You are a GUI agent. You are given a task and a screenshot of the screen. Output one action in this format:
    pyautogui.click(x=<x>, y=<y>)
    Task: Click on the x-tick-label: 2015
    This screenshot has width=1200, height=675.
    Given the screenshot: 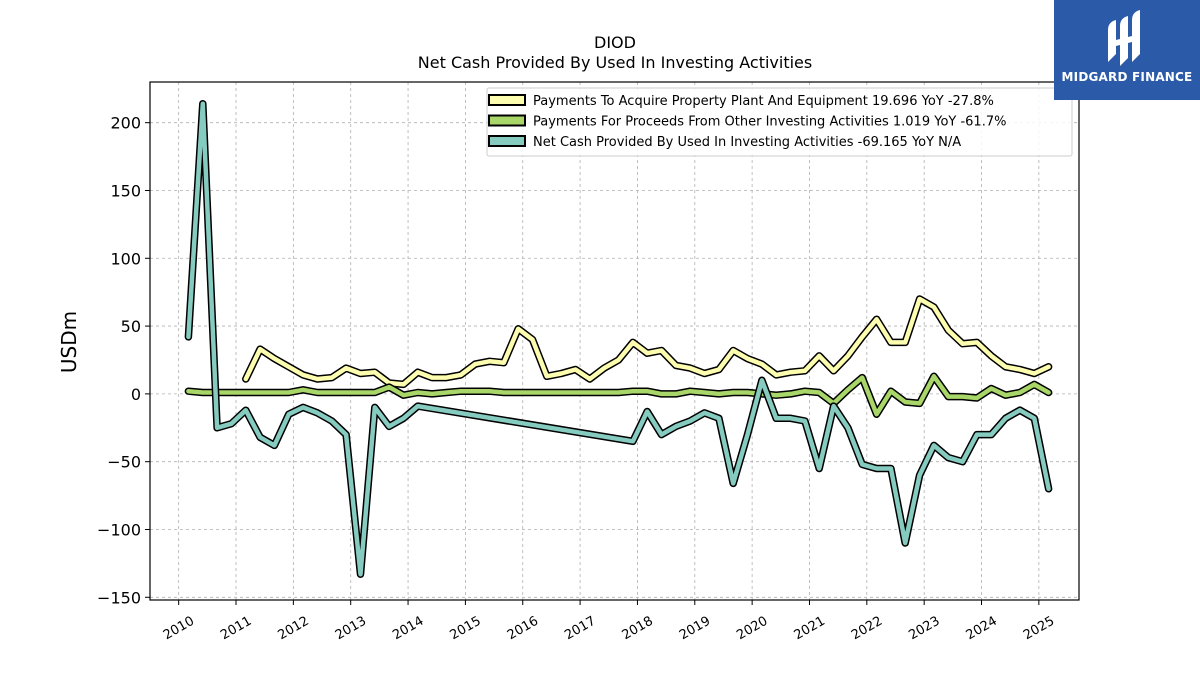 What is the action you would take?
    pyautogui.click(x=466, y=629)
    